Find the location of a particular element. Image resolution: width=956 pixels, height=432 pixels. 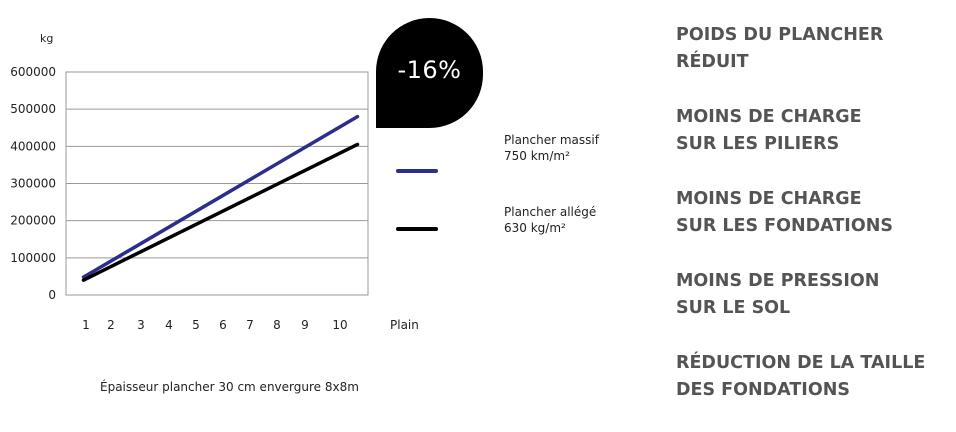

y-tick-label: 100000 is located at coordinates (33, 258).